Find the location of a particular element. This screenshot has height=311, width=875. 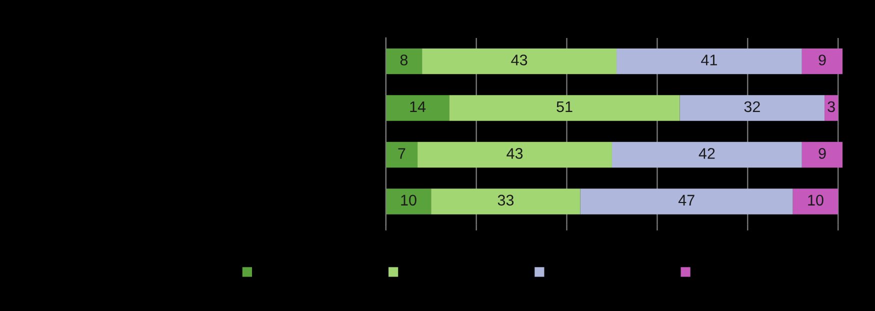

data-label: 8 is located at coordinates (404, 60).